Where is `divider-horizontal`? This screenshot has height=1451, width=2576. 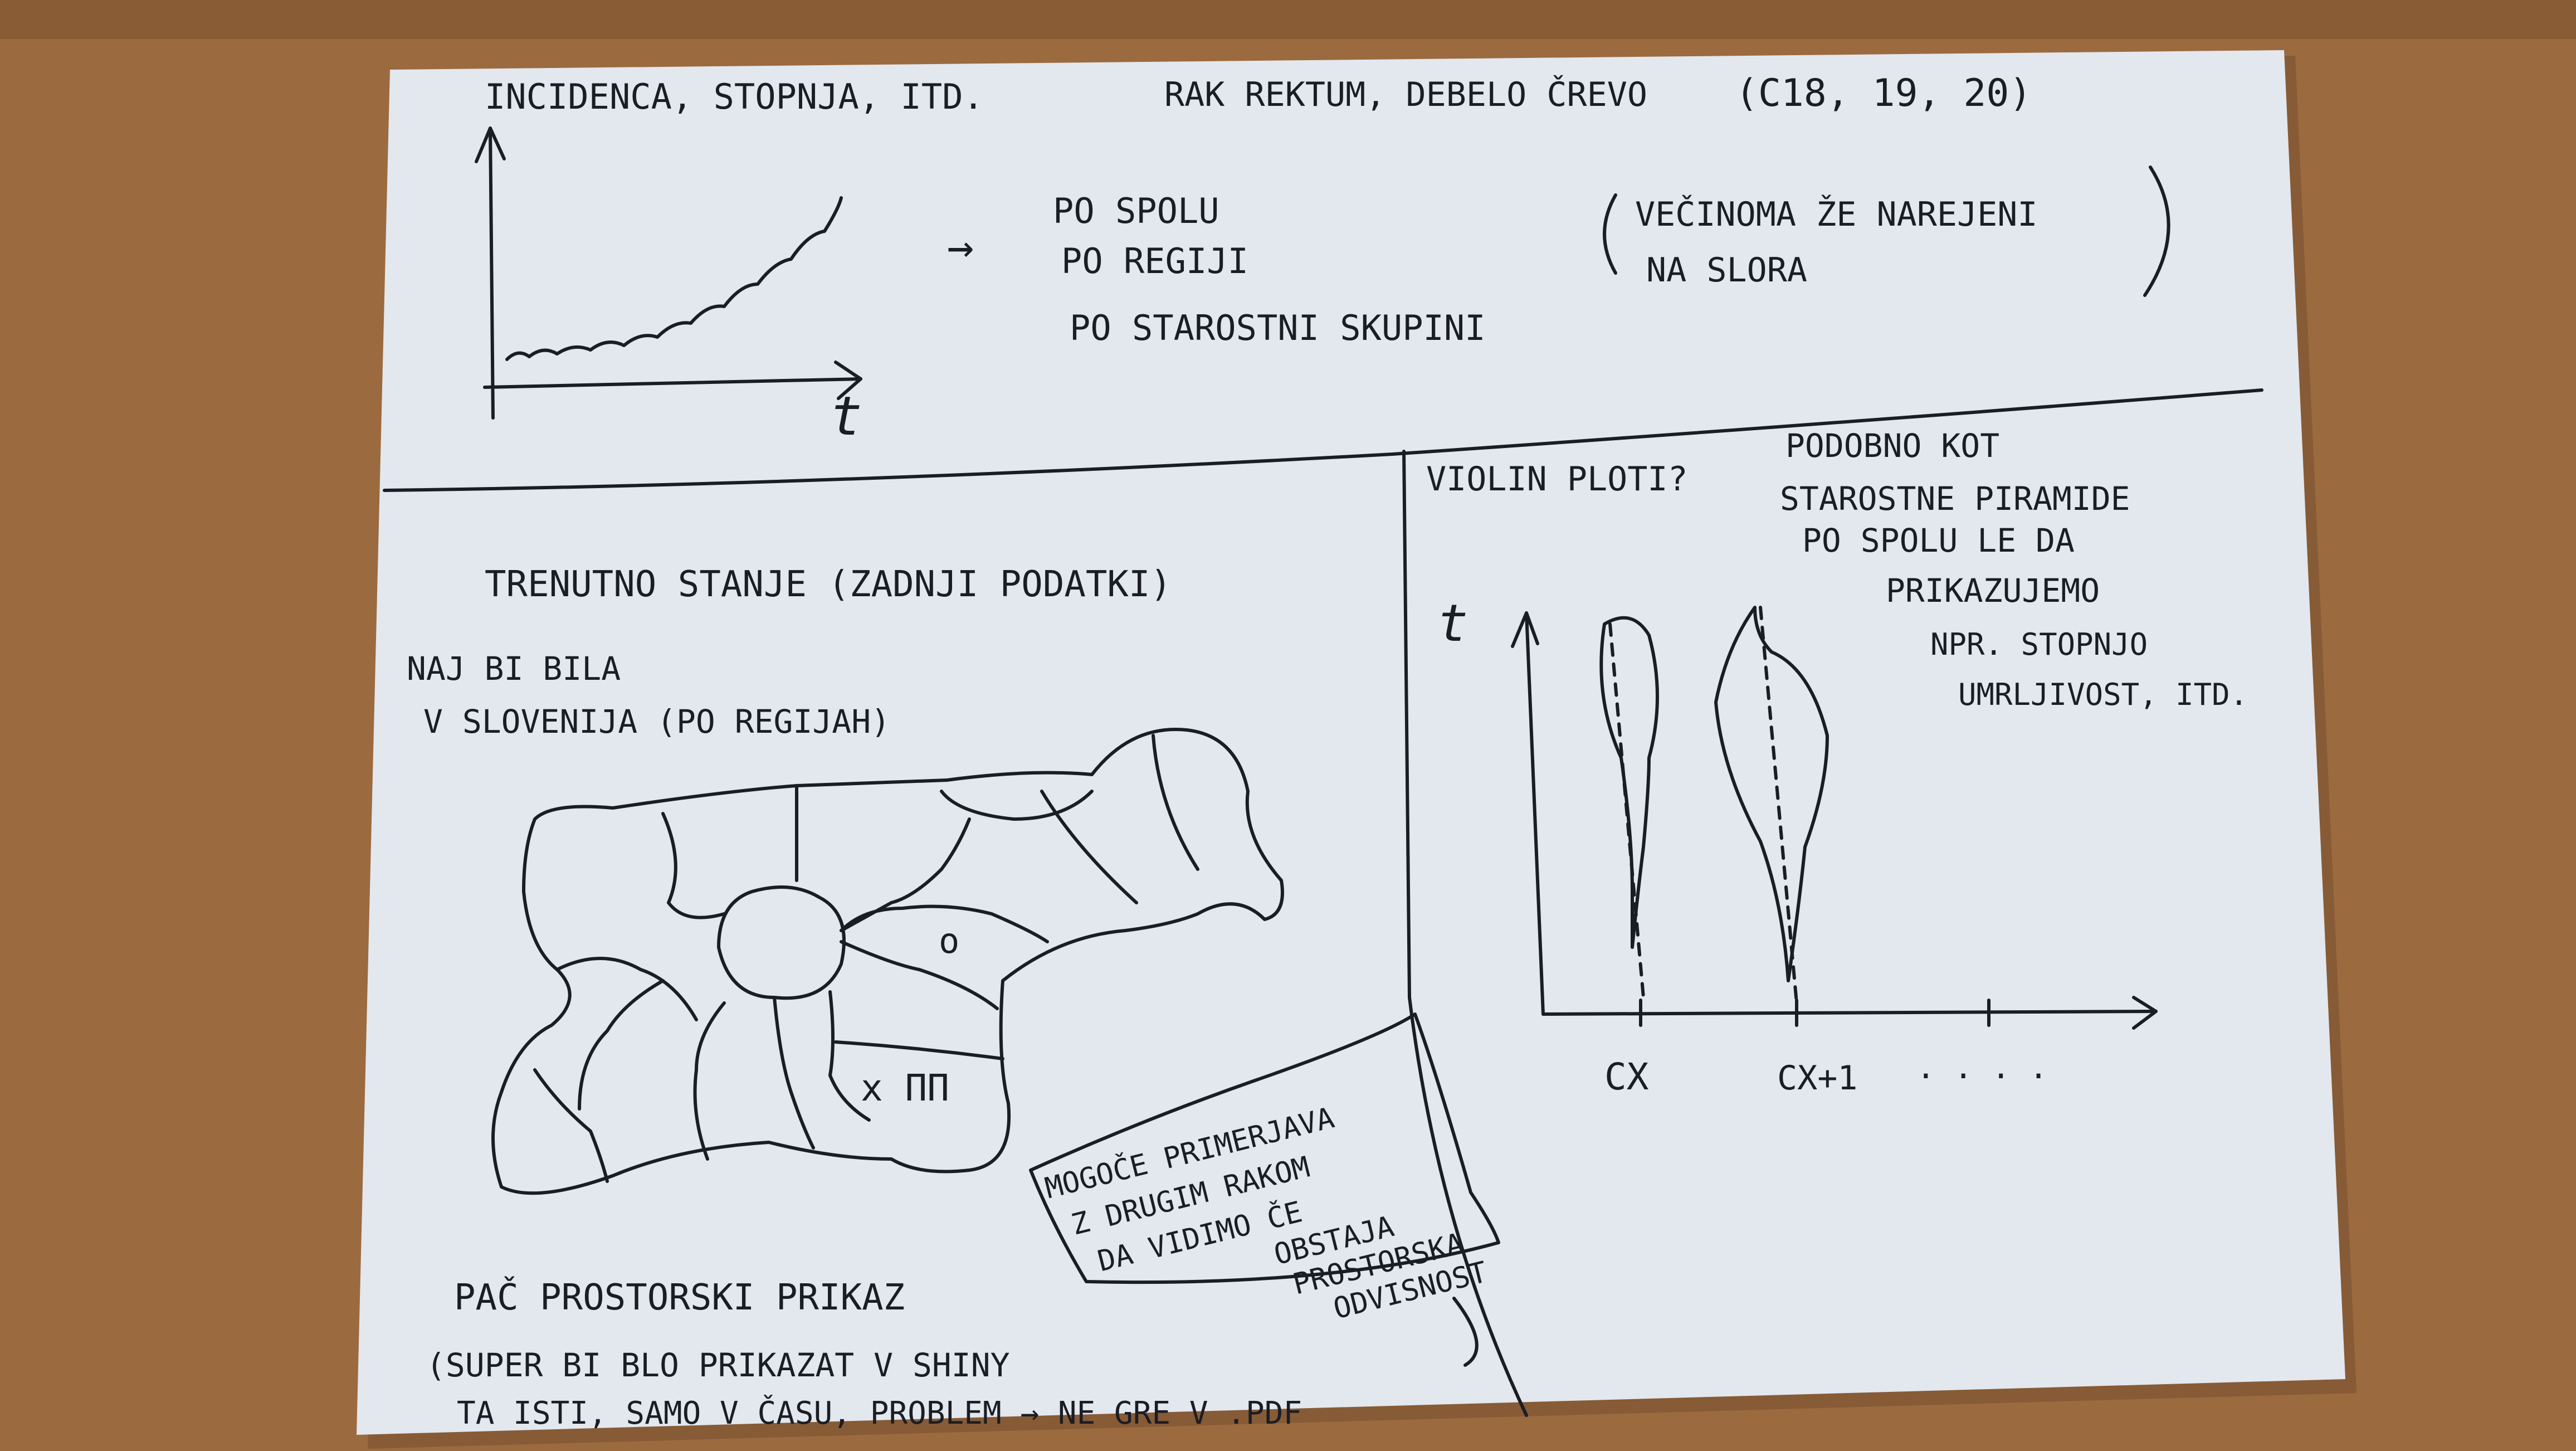
divider-horizontal is located at coordinates (1323, 440).